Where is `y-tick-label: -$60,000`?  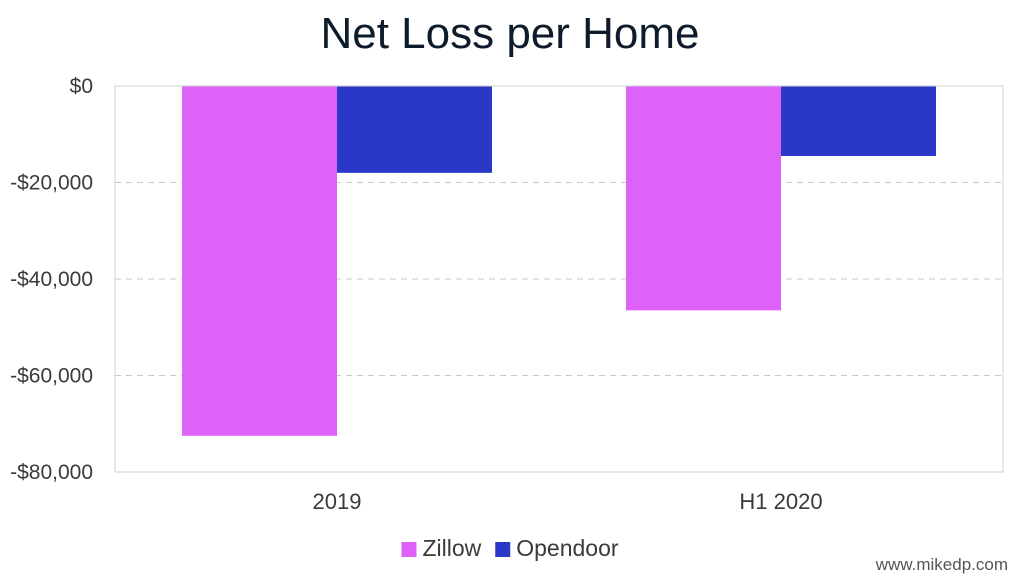
y-tick-label: -$60,000 is located at coordinates (51, 376).